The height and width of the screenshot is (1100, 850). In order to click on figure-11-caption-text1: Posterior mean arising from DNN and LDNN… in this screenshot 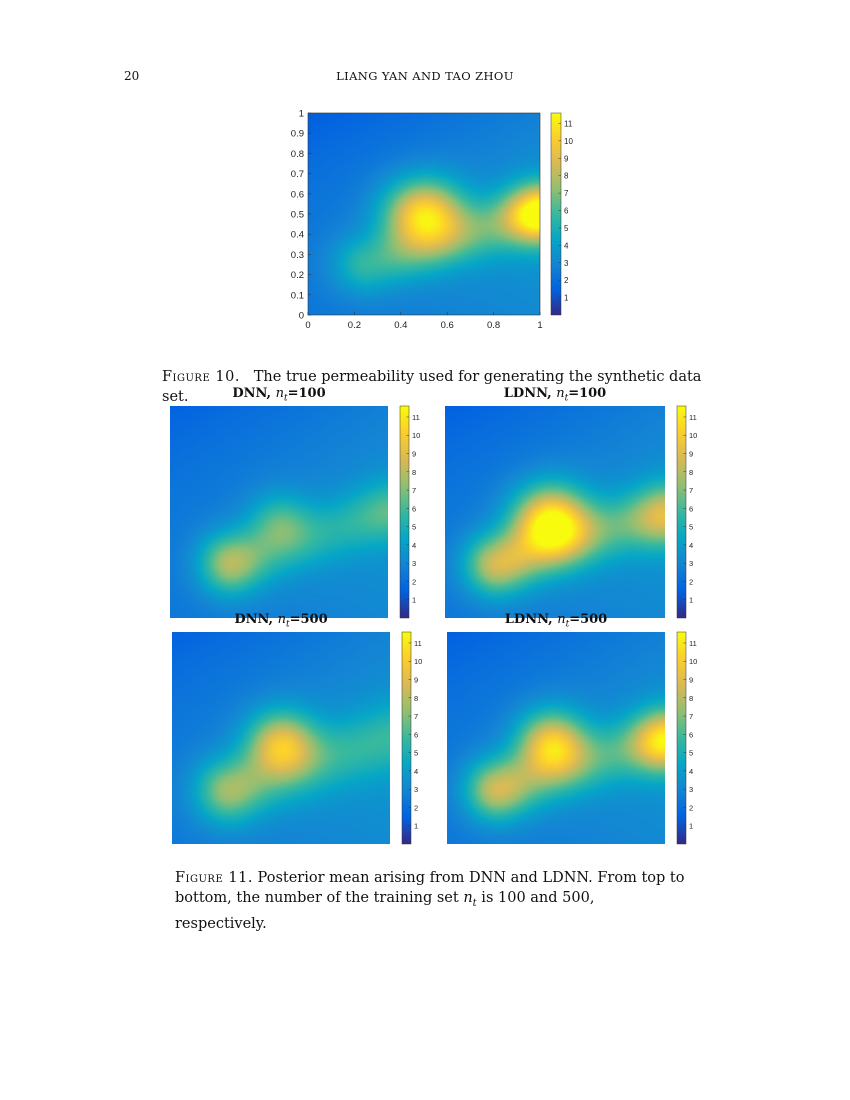, I will do `click(471, 878)`.